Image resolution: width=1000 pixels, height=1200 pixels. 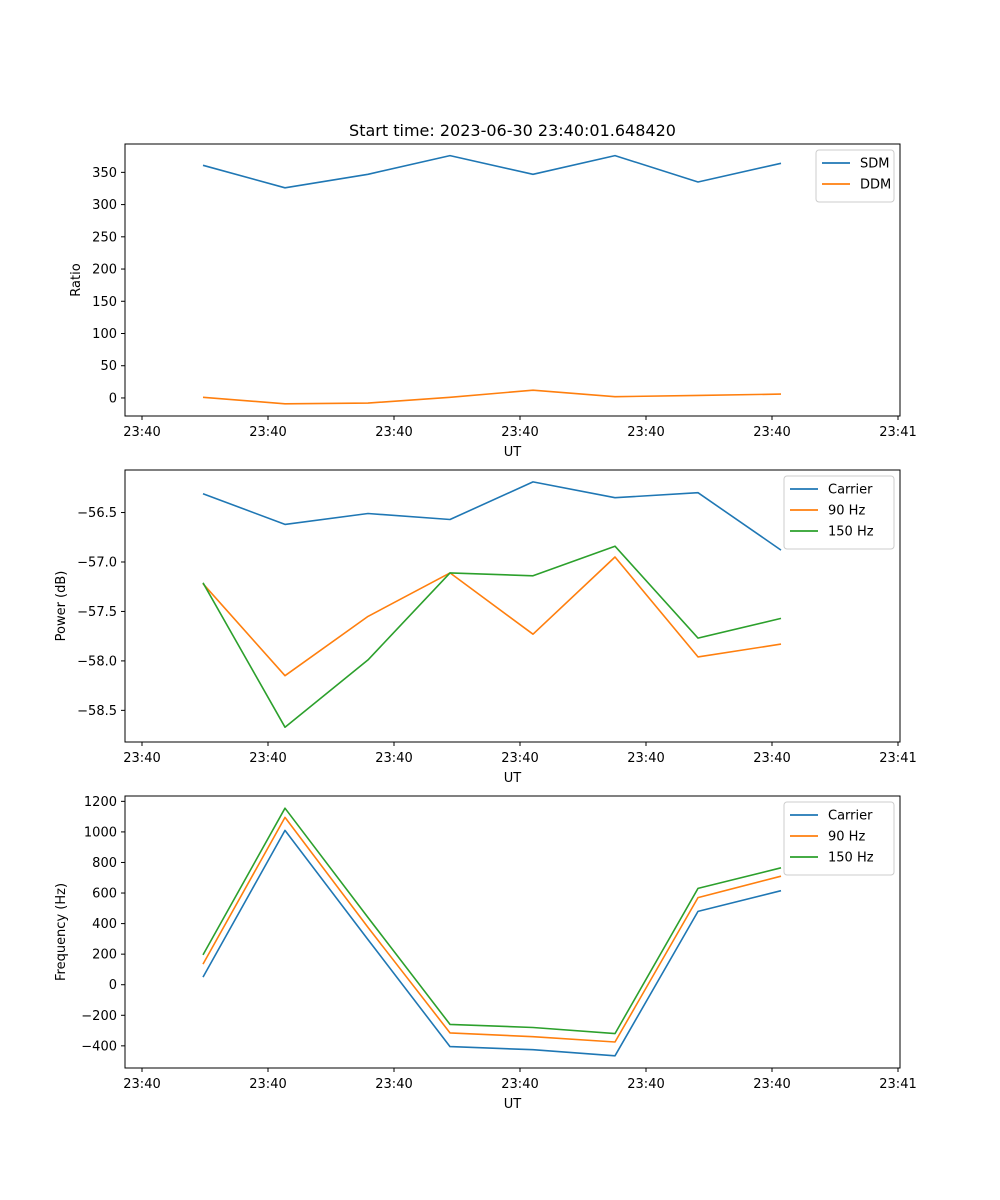 What do you see at coordinates (104, 863) in the screenshot?
I see `y-tick-label: 800` at bounding box center [104, 863].